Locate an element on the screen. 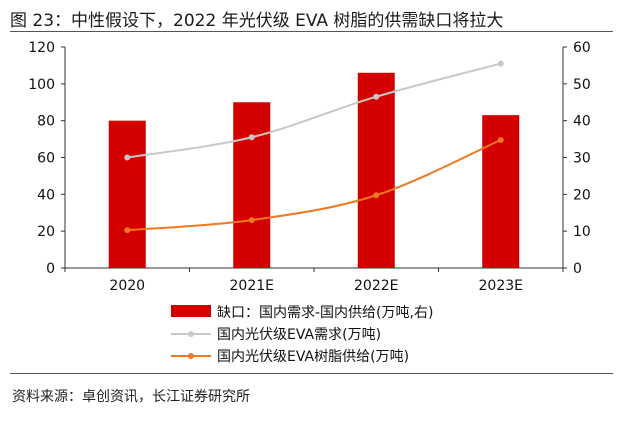 This screenshot has width=623, height=425. point-demand-2023E is located at coordinates (500, 63).